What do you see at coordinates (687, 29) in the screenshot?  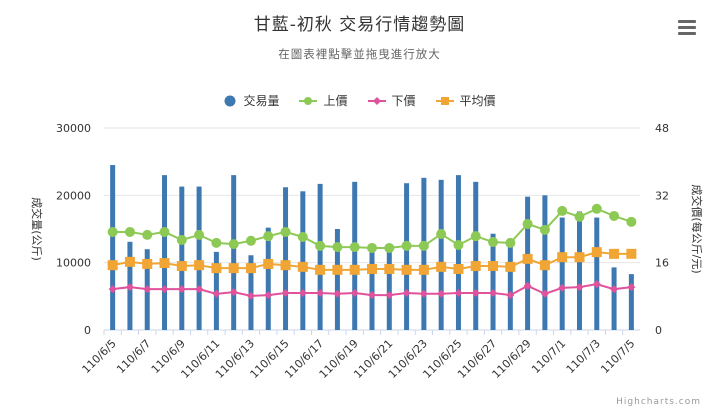 I see `hamburger-menu-icon` at bounding box center [687, 29].